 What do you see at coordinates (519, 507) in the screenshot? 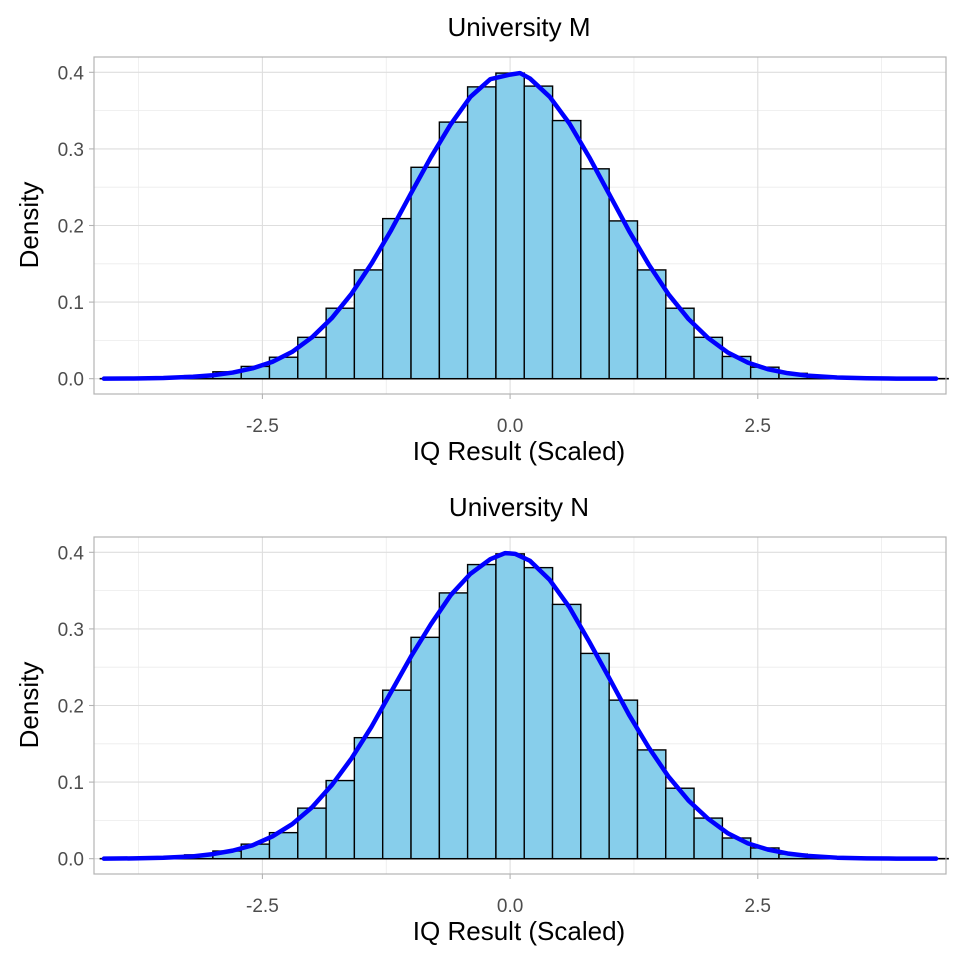
I see `panel-title: University N` at bounding box center [519, 507].